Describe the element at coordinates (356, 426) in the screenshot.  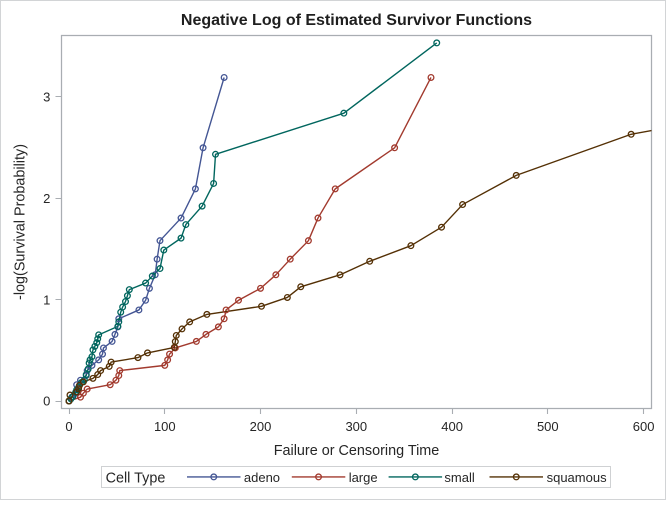
I see `svg-text: 300` at that location.